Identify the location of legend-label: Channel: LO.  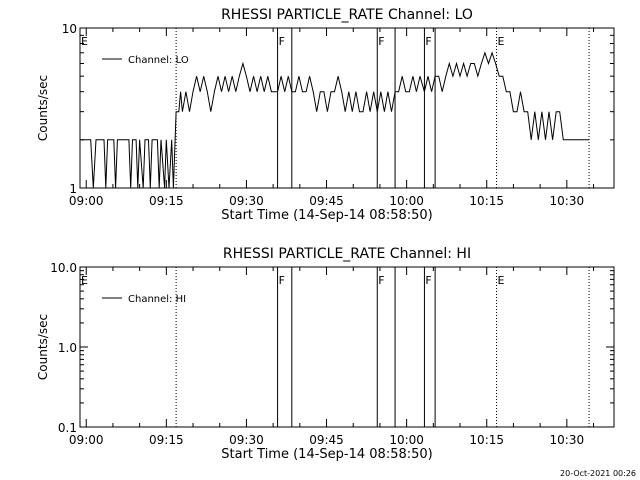
(158, 60).